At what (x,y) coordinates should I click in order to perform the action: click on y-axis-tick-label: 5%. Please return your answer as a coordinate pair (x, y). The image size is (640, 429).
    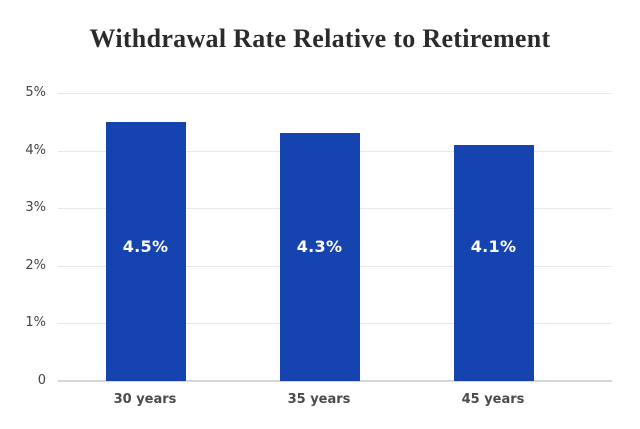
    Looking at the image, I should click on (35, 92).